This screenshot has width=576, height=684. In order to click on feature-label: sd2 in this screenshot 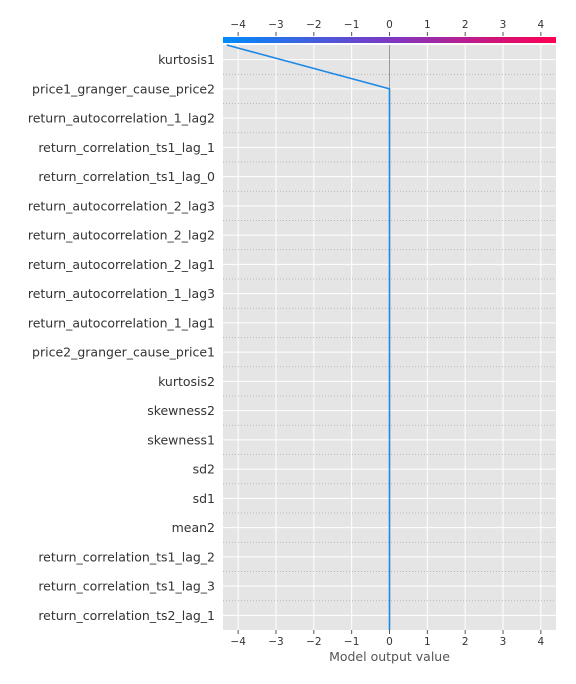, I will do `click(204, 469)`.